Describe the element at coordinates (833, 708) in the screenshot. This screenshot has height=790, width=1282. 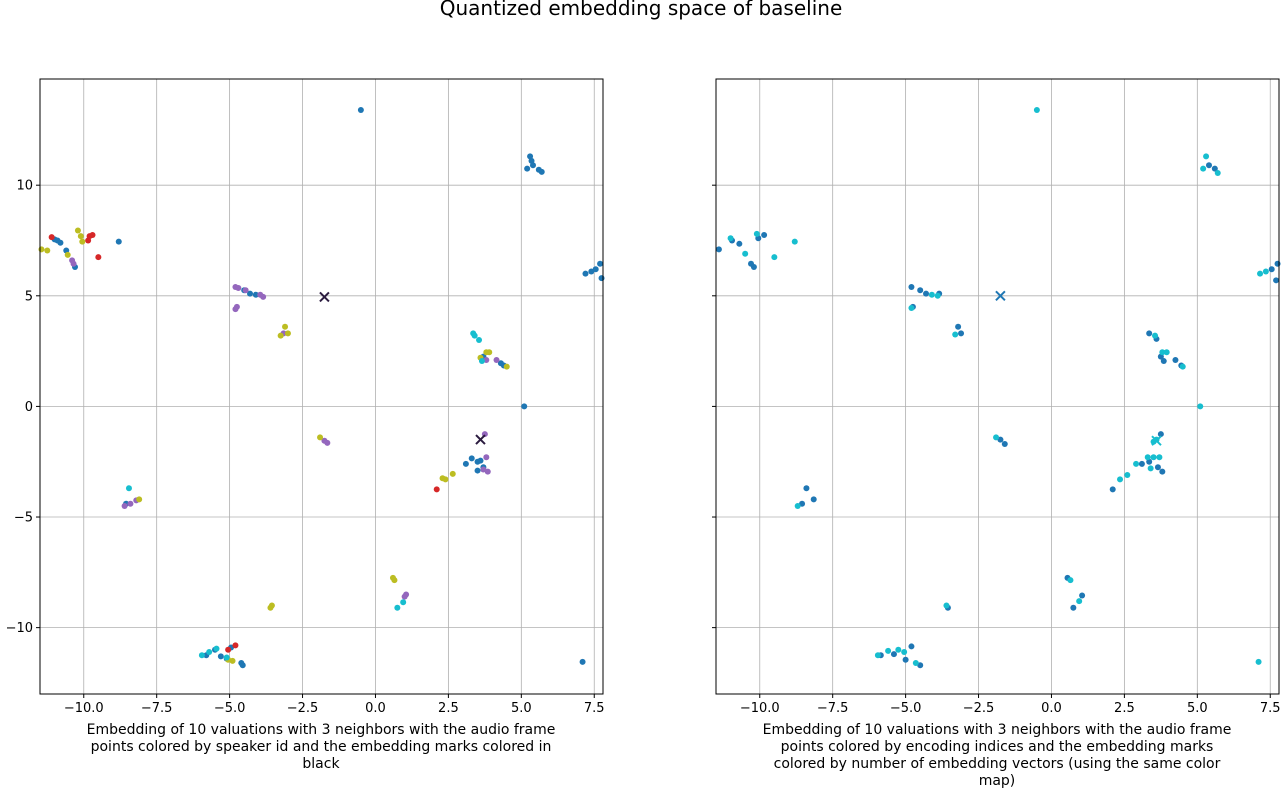
I see `right-x-tick-label: −7.5` at that location.